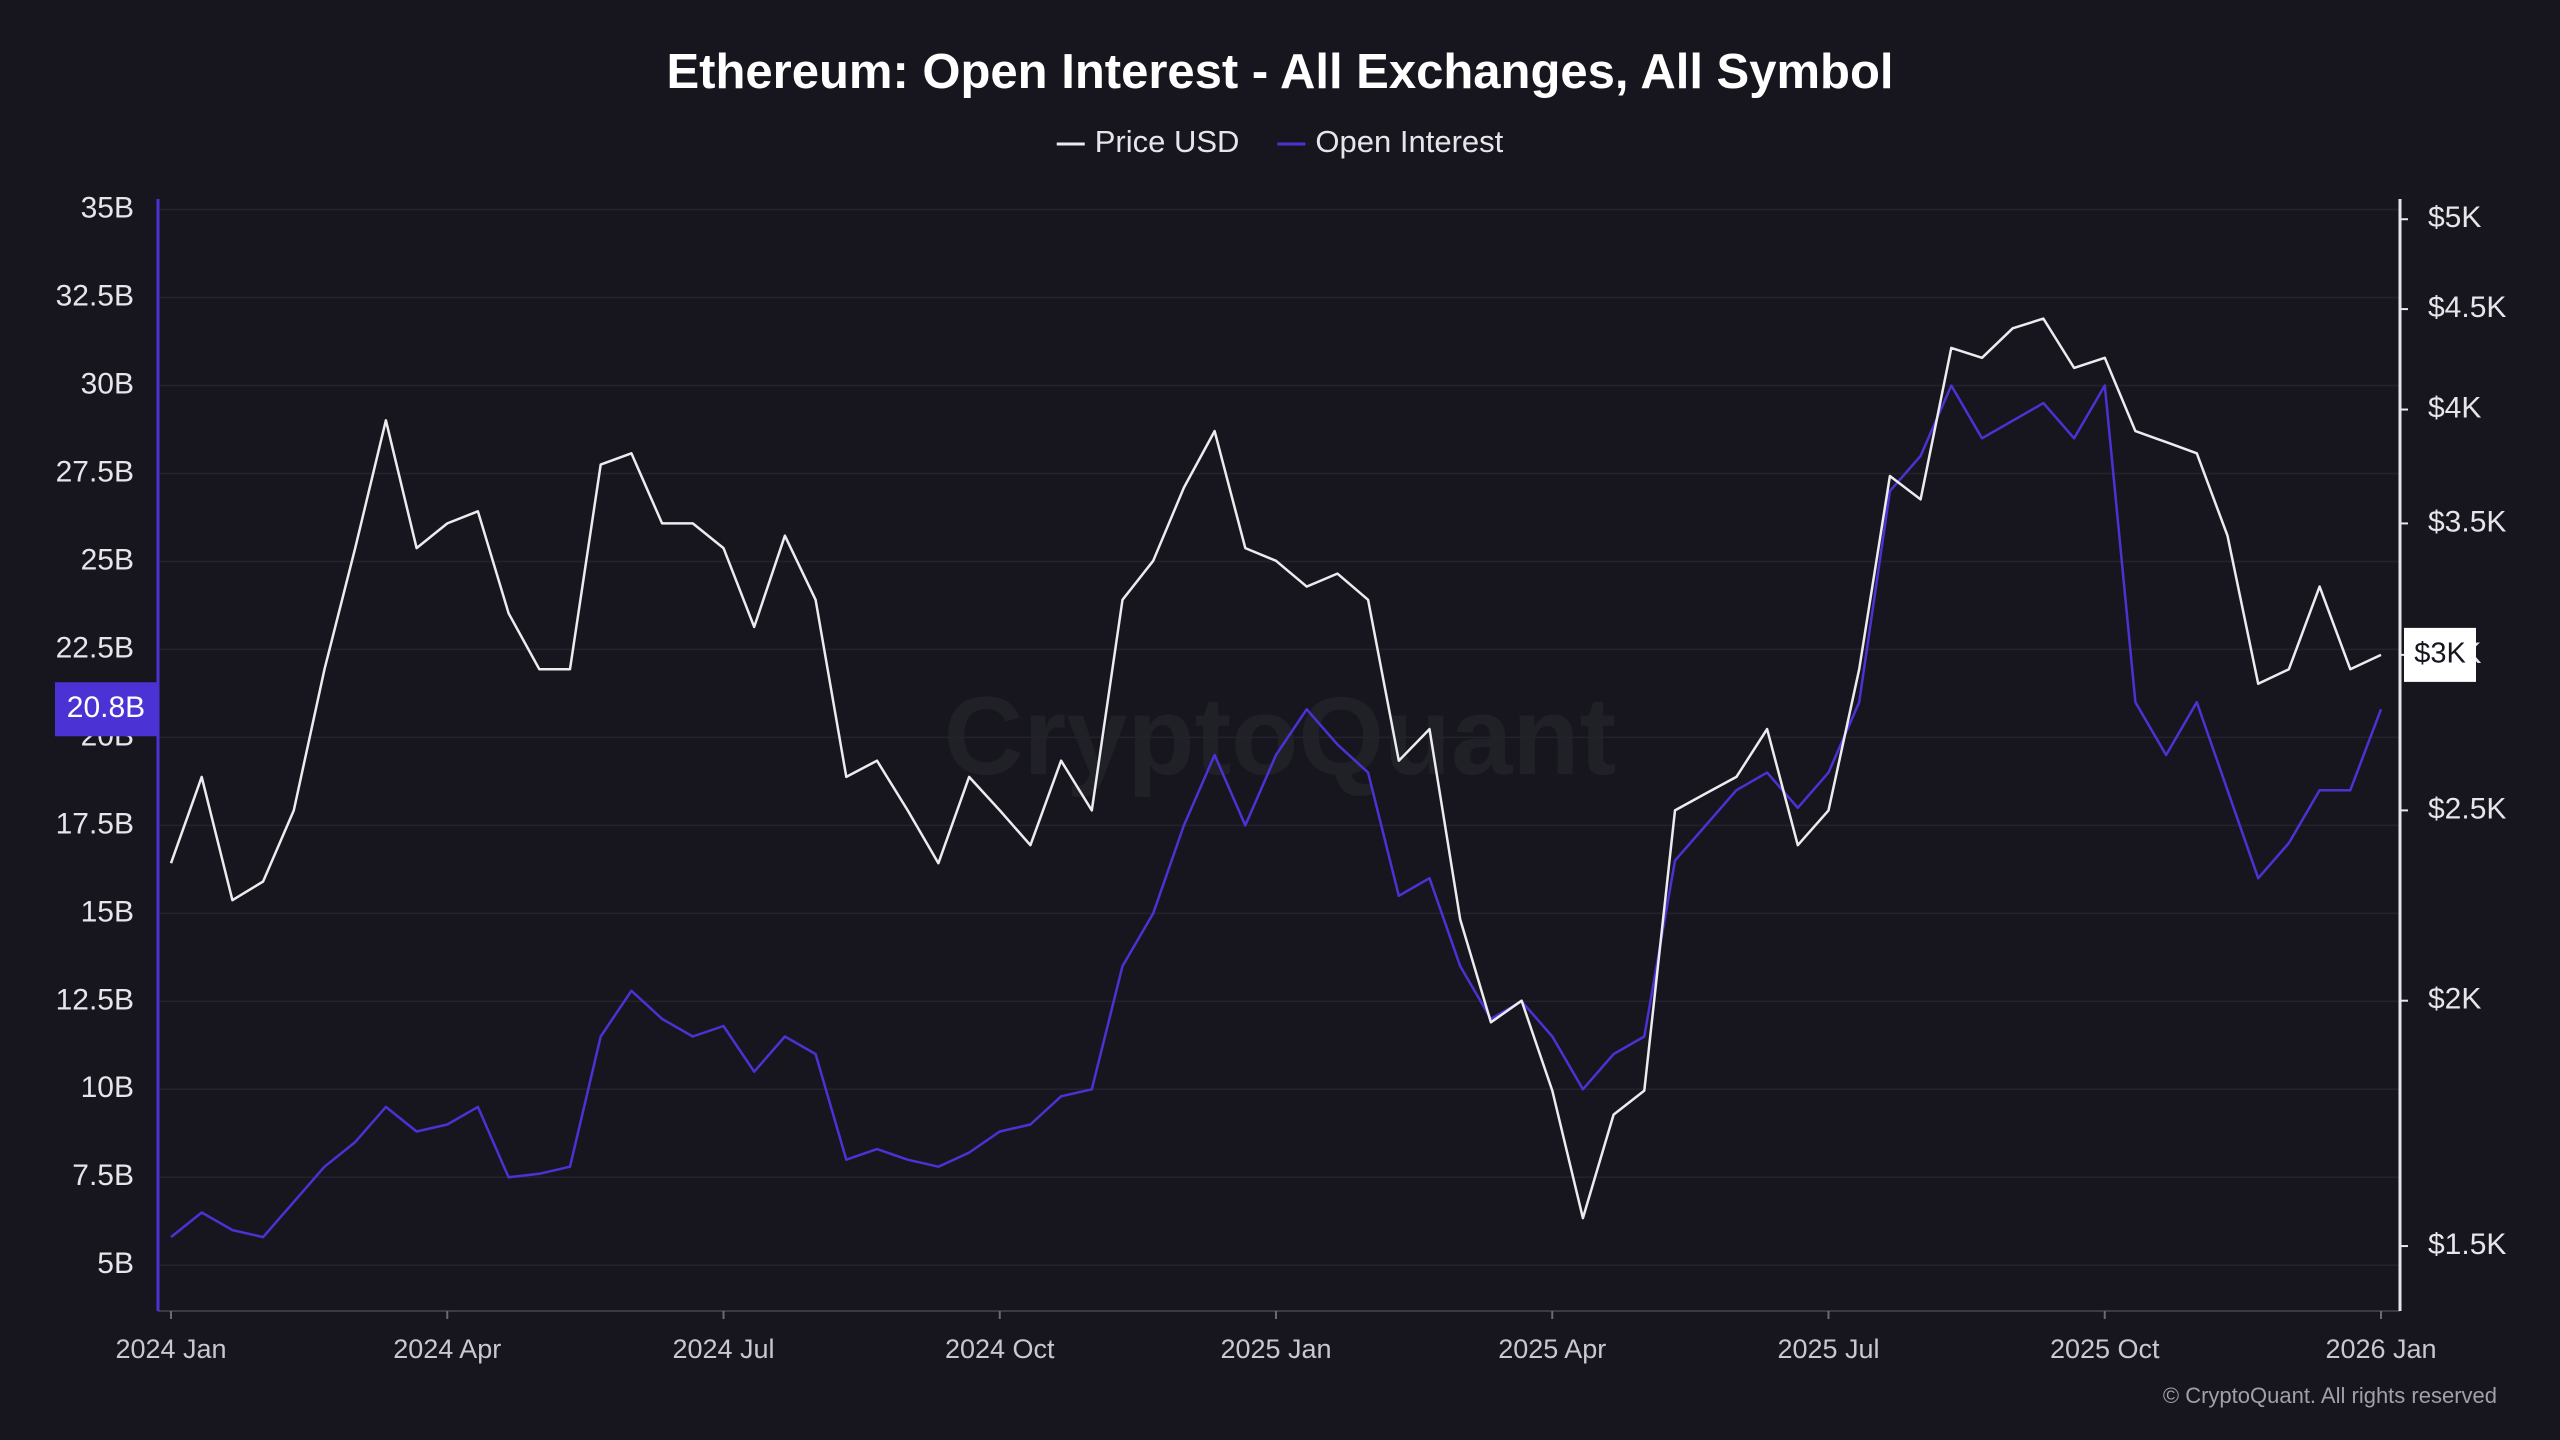 This screenshot has height=1440, width=2560. What do you see at coordinates (1275, 1349) in the screenshot?
I see `x-tick-label: 2025 Jan` at bounding box center [1275, 1349].